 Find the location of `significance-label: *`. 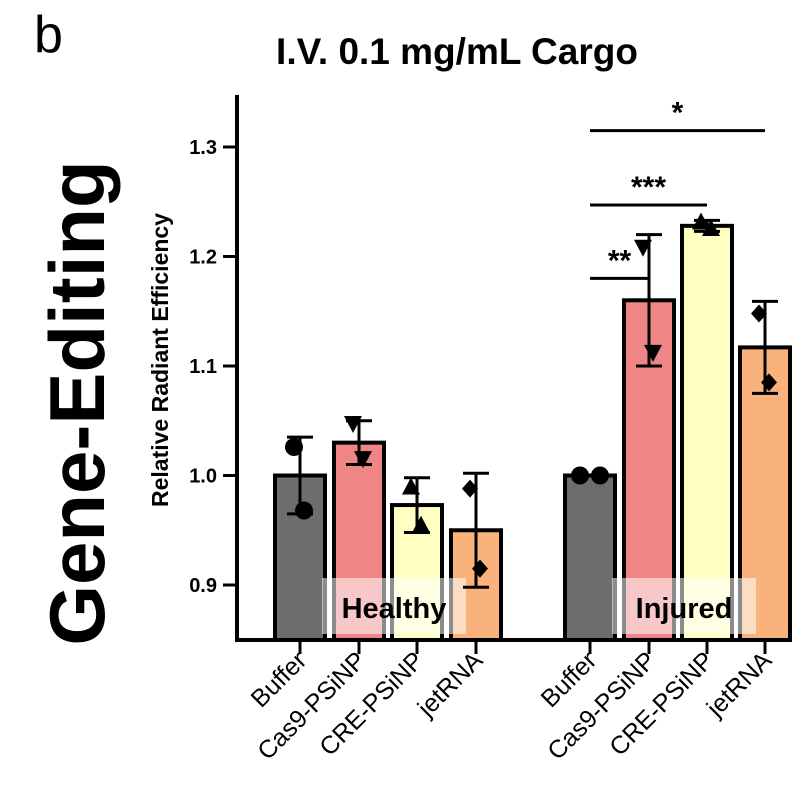

significance-label: * is located at coordinates (678, 113).